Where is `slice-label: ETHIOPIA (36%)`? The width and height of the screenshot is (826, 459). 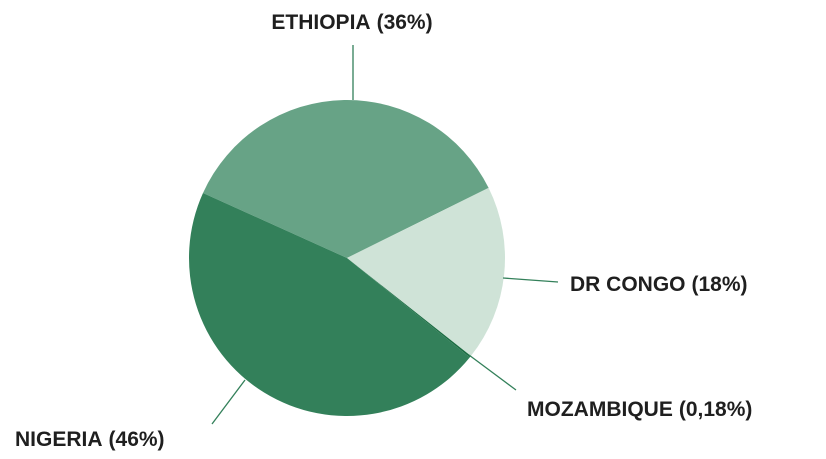 slice-label: ETHIOPIA (36%) is located at coordinates (351, 22).